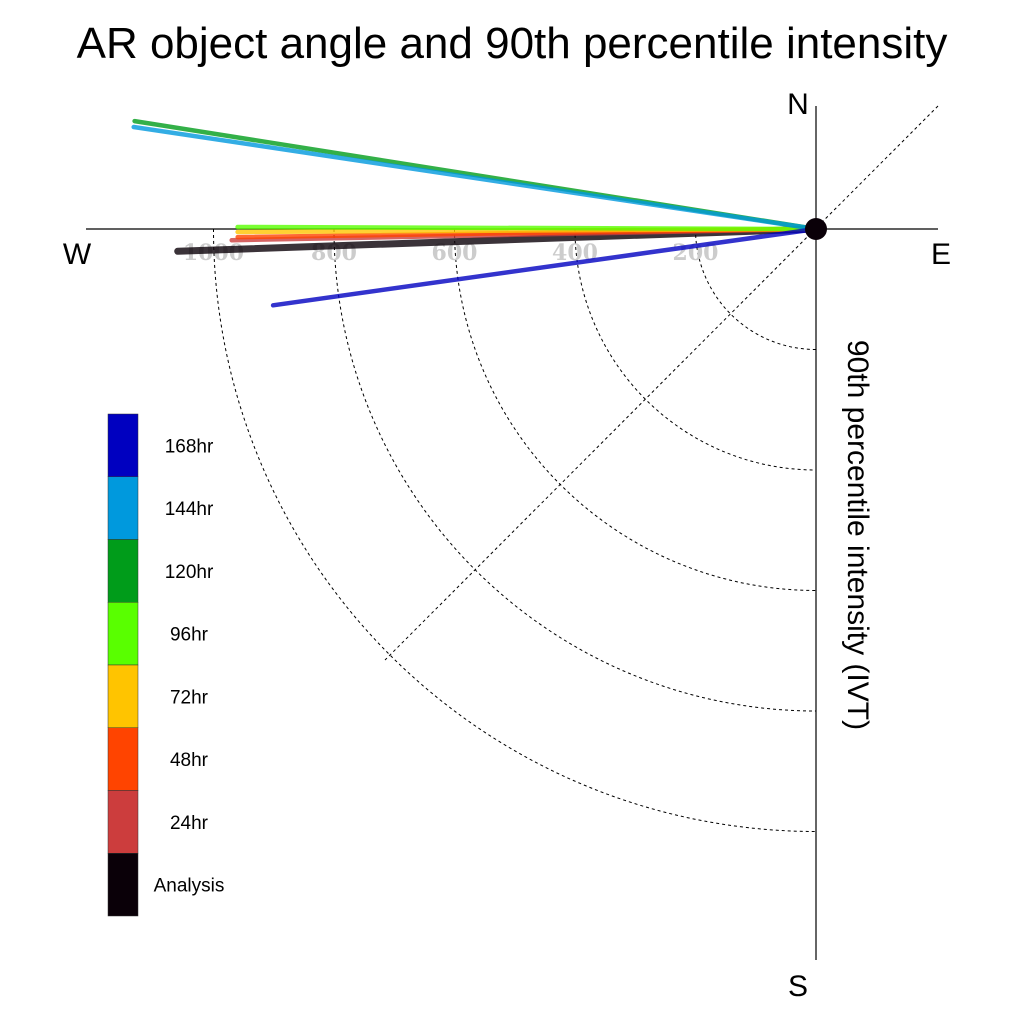  What do you see at coordinates (816, 229) in the screenshot?
I see `origin-marker` at bounding box center [816, 229].